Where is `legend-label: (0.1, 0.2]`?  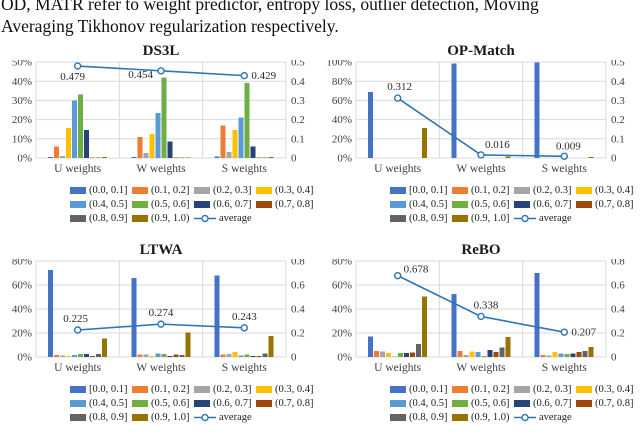 legend-label: (0.1, 0.2] is located at coordinates (490, 190).